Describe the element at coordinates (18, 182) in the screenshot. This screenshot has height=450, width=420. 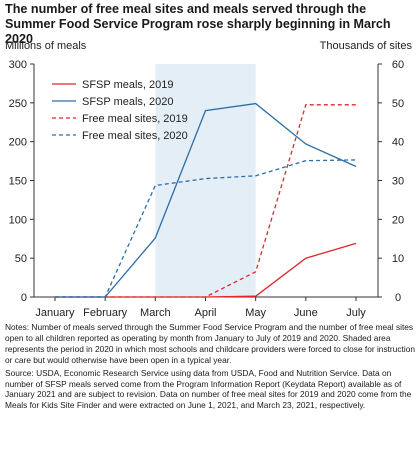
I see `y-tick-label-left: 150` at that location.